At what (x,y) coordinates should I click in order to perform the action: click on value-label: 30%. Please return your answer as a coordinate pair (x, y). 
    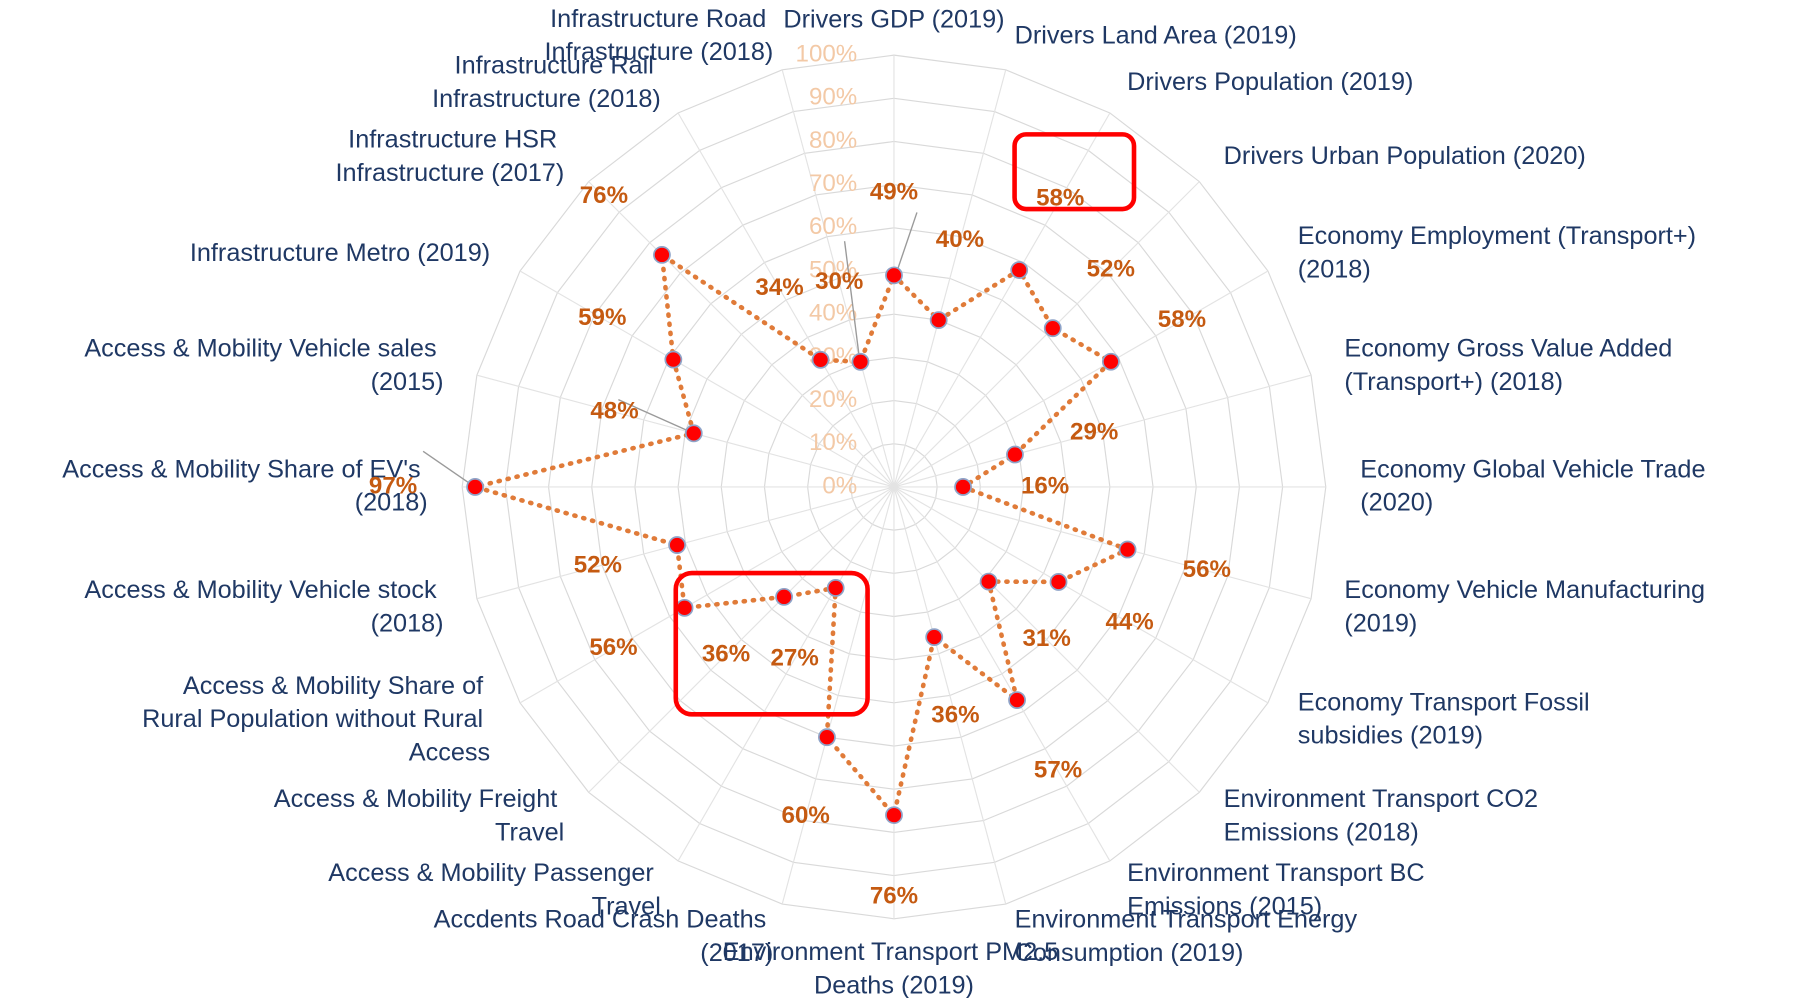
    Looking at the image, I should click on (839, 281).